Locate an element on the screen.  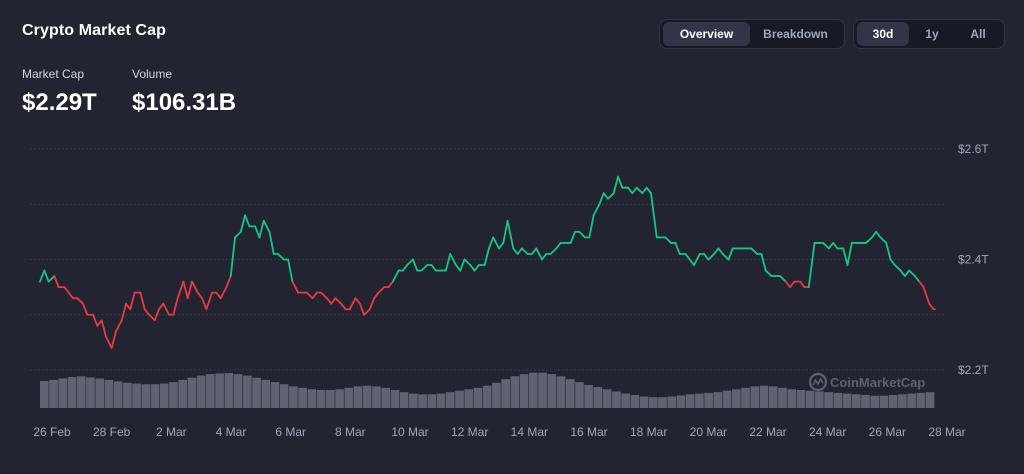
range-30d: 30d is located at coordinates (883, 34).